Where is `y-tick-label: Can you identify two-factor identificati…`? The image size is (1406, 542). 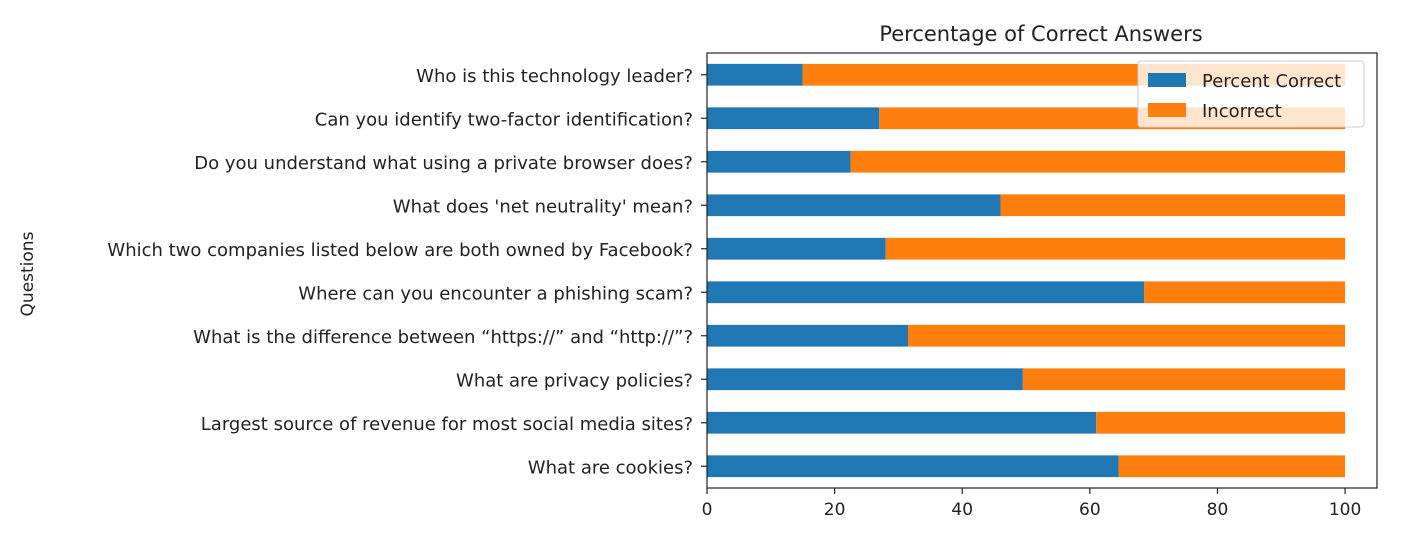
y-tick-label: Can you identify two-factor identificati… is located at coordinates (504, 119).